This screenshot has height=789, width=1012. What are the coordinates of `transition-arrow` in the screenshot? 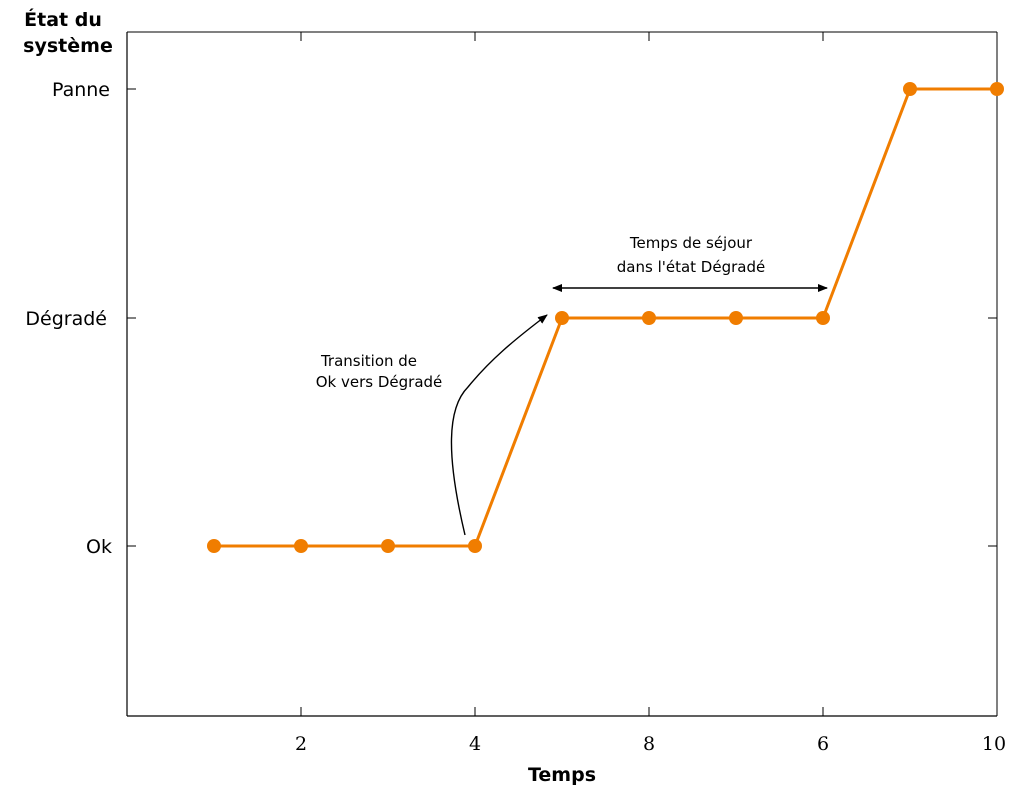 It's located at (499, 425).